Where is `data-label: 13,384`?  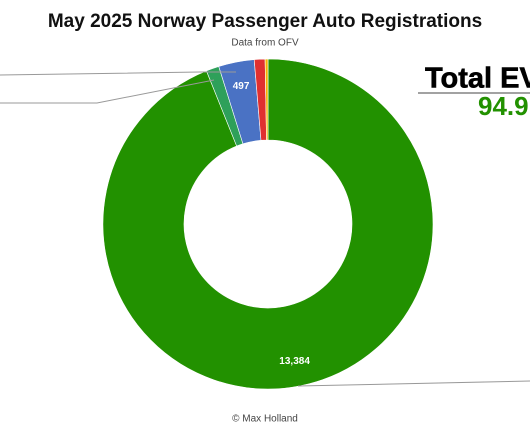
data-label: 13,384 is located at coordinates (294, 361).